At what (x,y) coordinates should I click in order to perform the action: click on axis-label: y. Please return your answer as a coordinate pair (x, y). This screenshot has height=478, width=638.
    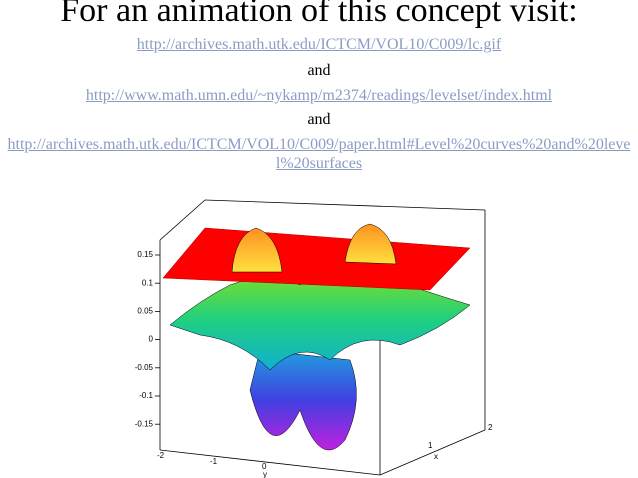
    Looking at the image, I should click on (265, 474).